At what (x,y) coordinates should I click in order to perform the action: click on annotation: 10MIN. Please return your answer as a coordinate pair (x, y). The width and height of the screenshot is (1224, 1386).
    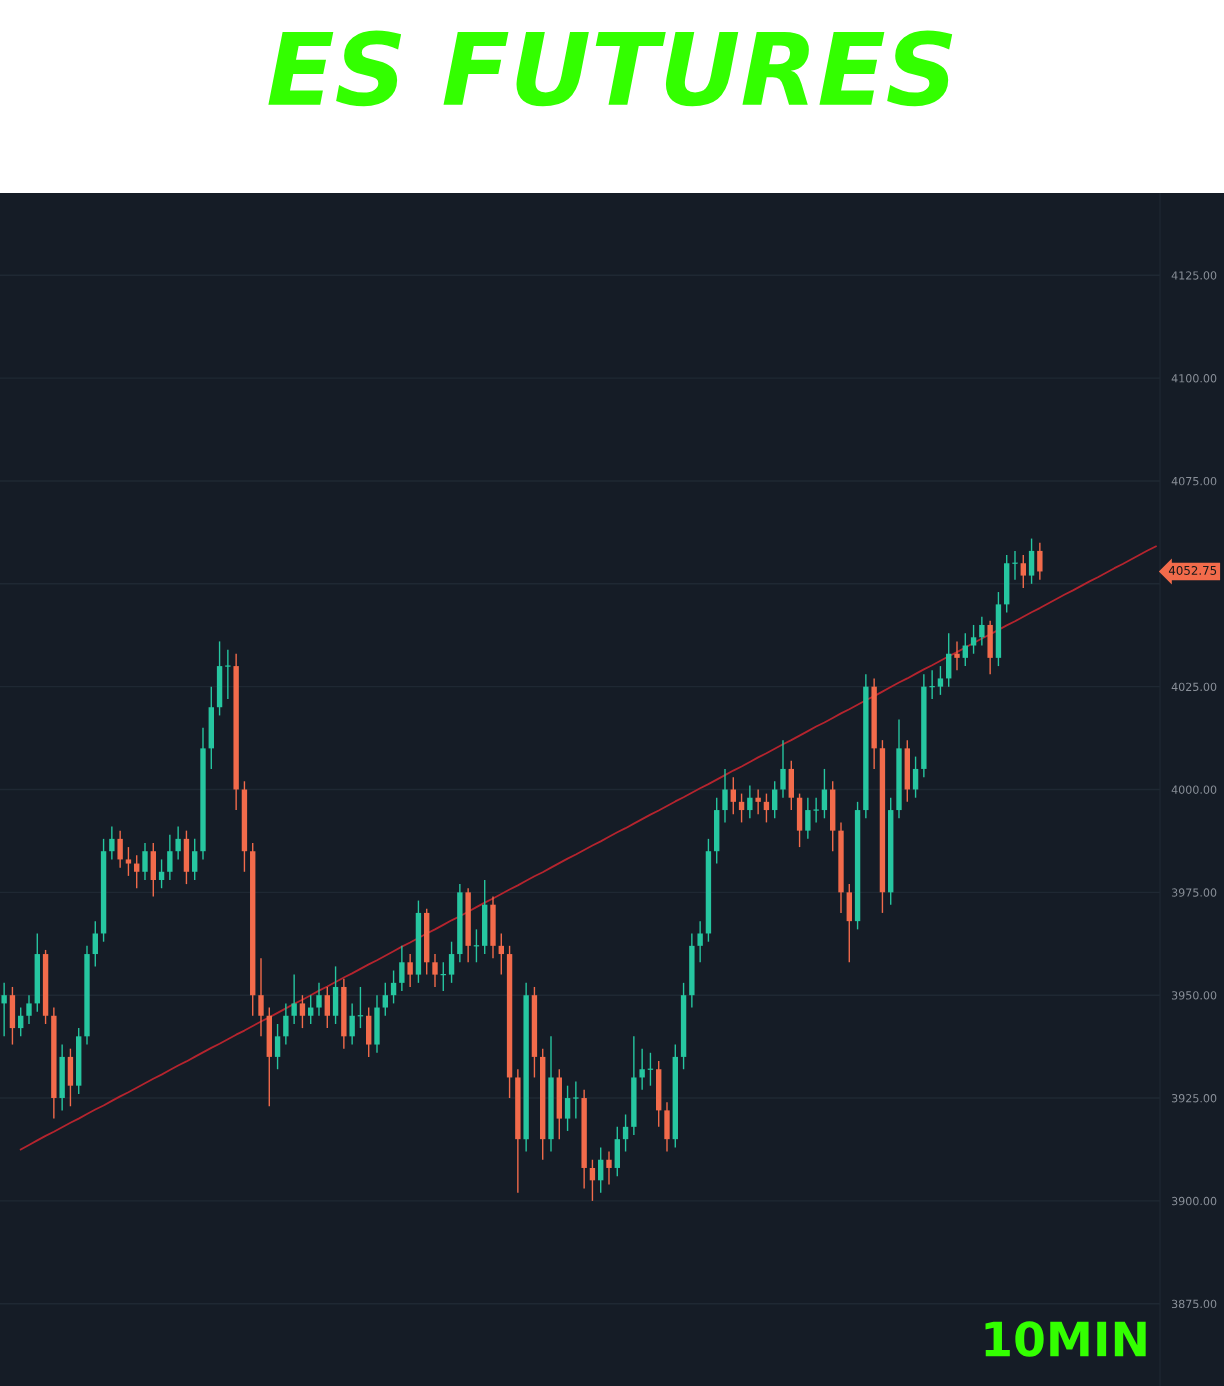
    Looking at the image, I should click on (1065, 1339).